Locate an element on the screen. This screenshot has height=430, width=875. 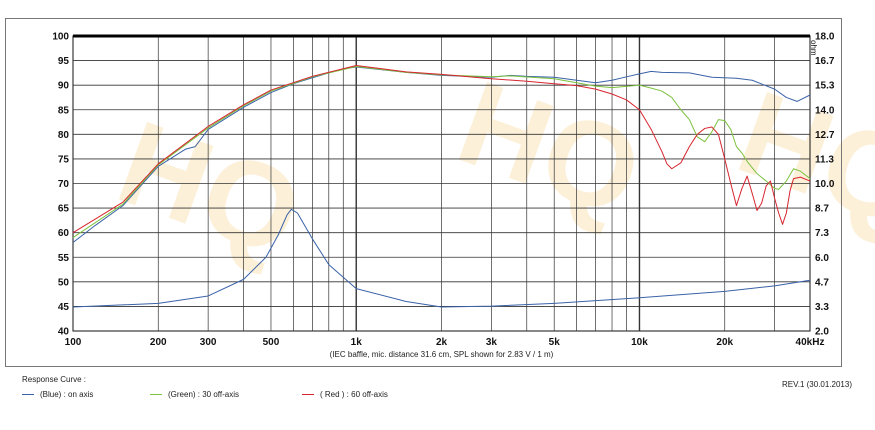
y-tick-label: 55 is located at coordinates (64, 258).